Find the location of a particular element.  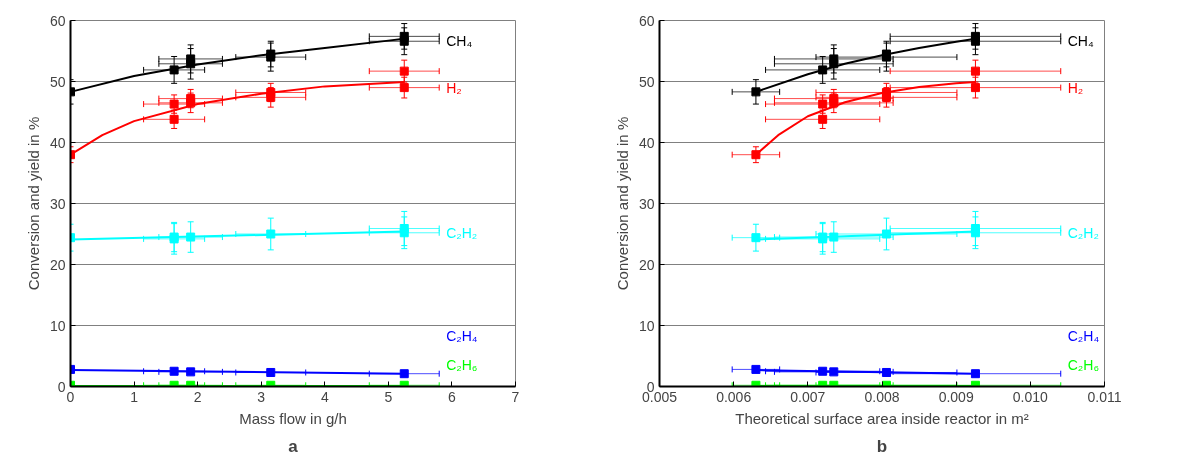

x-tick-label: 5 is located at coordinates (388, 396).